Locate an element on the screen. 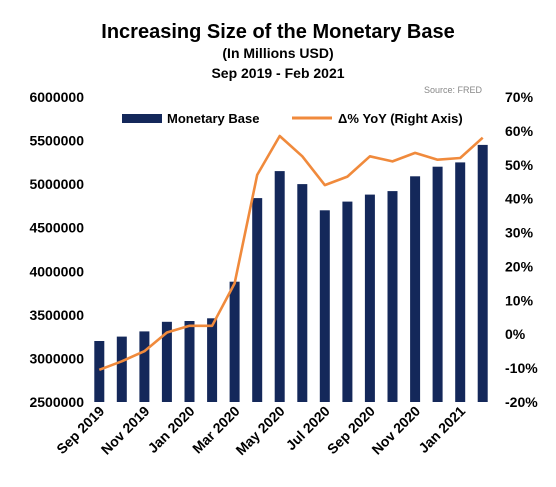  bar-oct-2020 is located at coordinates (392, 296).